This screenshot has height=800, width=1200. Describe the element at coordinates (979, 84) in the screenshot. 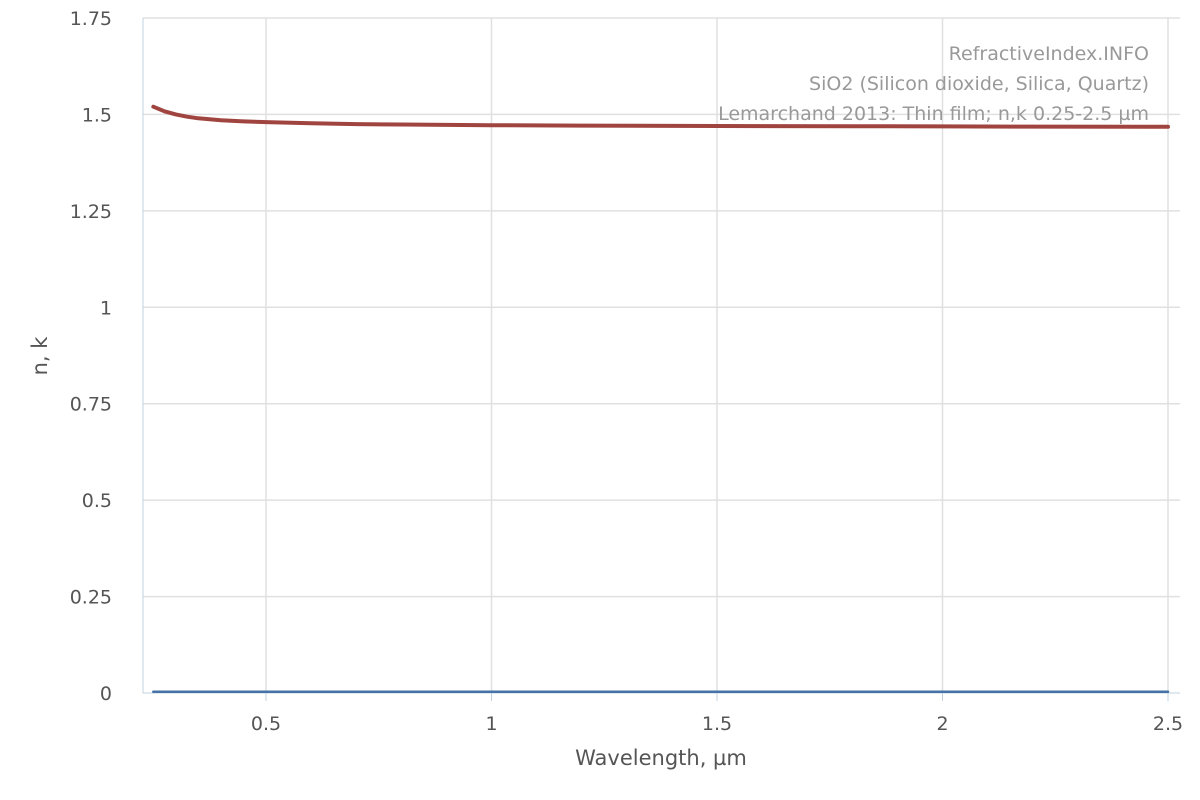

I see `annotation-material: SiO2 (Silicon dioxide, Silica, Quartz)` at that location.